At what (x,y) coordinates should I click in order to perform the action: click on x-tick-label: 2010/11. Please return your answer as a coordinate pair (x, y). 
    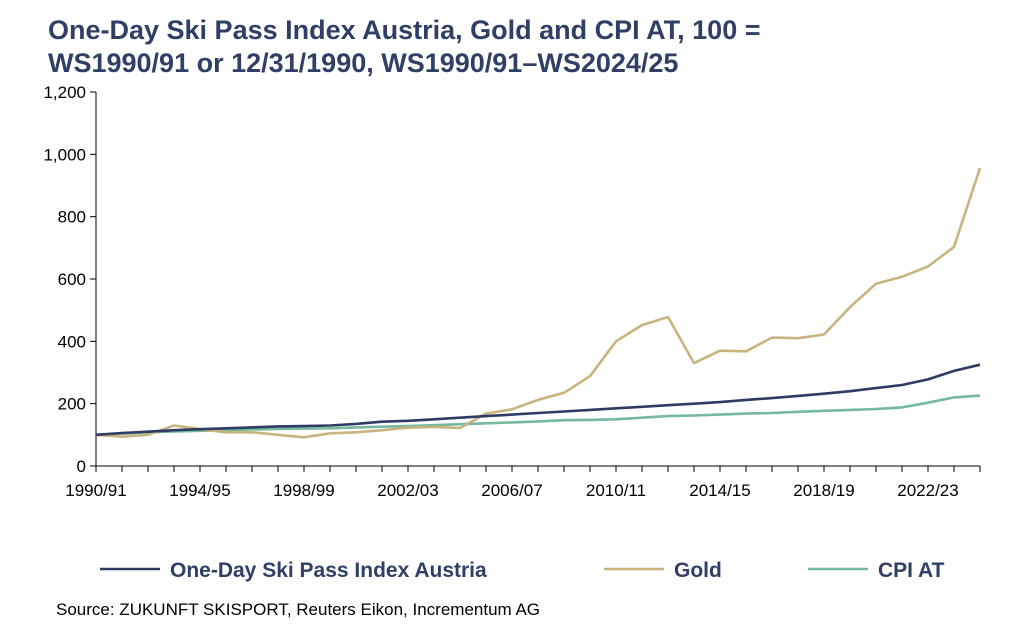
    Looking at the image, I should click on (616, 490).